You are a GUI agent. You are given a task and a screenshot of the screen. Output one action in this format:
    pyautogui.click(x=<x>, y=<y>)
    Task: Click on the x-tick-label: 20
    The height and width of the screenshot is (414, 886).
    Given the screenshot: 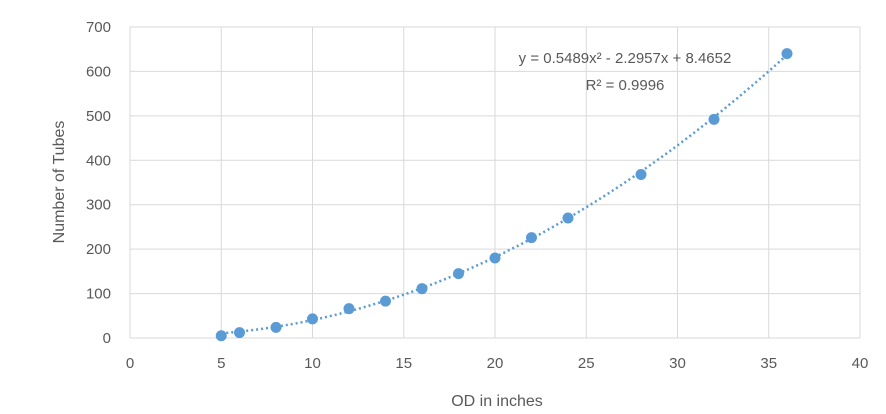 What is the action you would take?
    pyautogui.click(x=495, y=363)
    